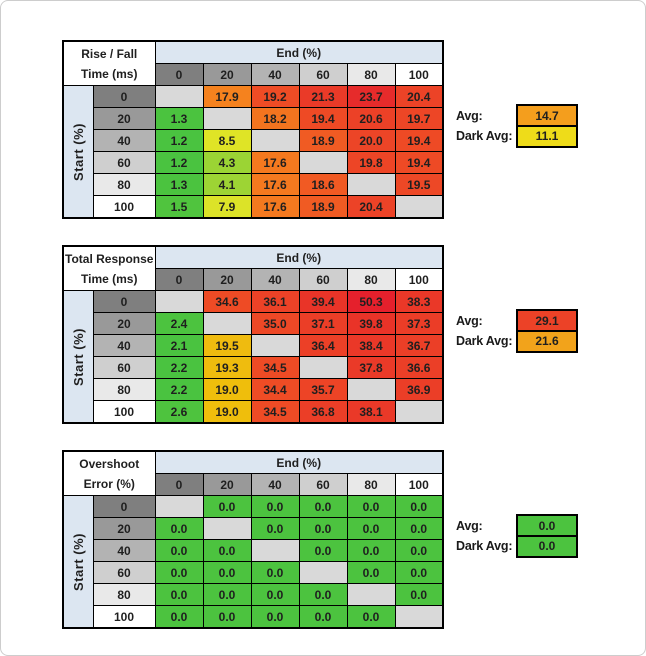 This screenshot has height=656, width=646. I want to click on data-cell: 2.4, so click(179, 323).